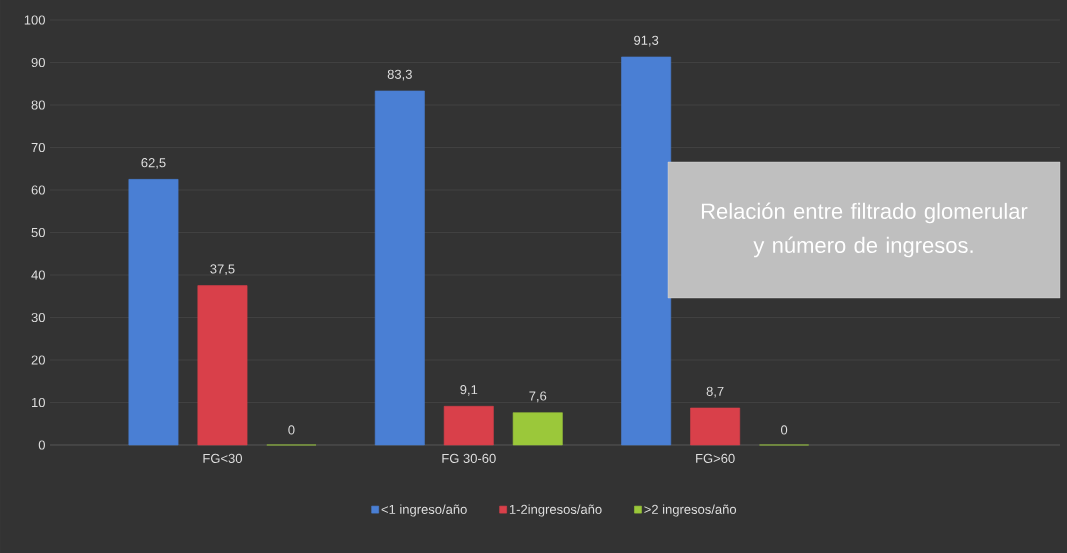  What do you see at coordinates (555, 510) in the screenshot?
I see `legend-label: 1-2ingresos/año` at bounding box center [555, 510].